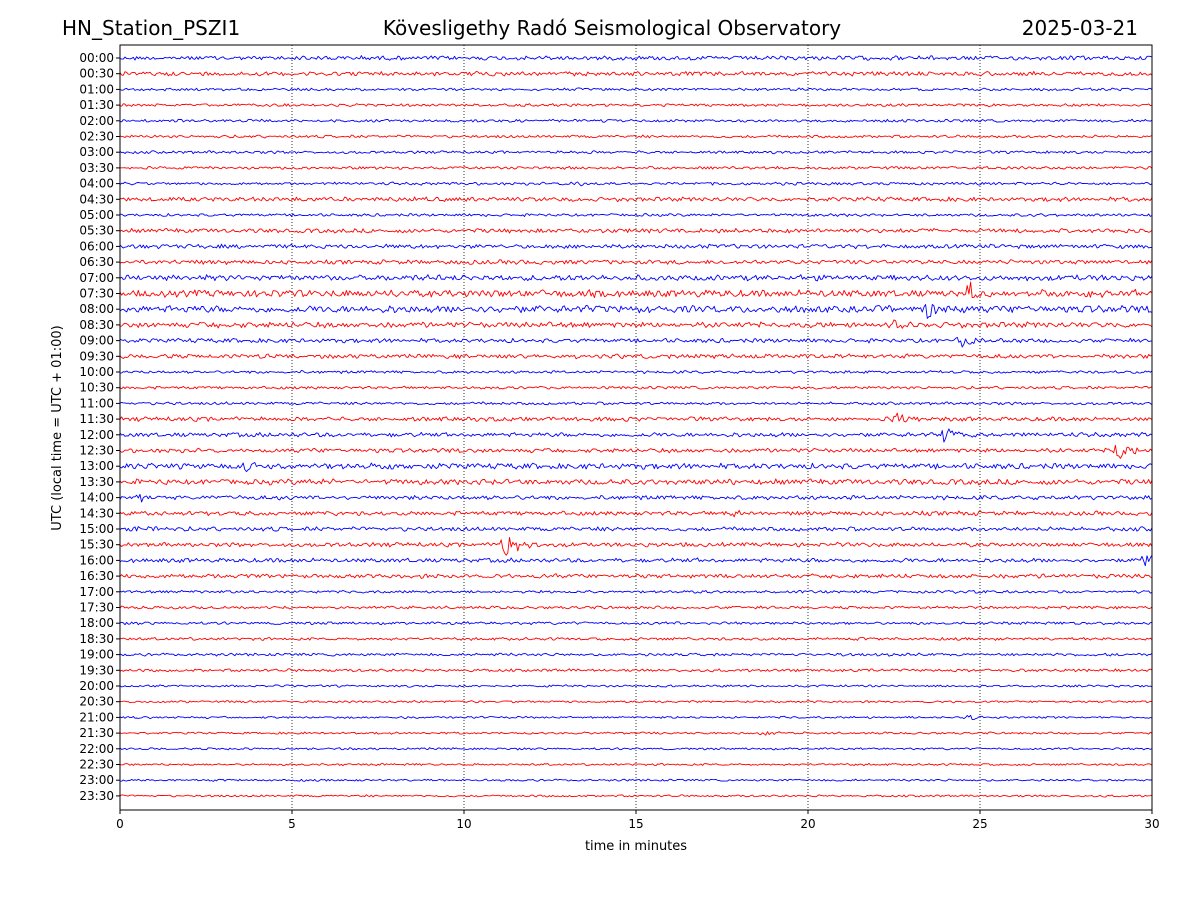 The height and width of the screenshot is (900, 1200). What do you see at coordinates (636, 342) in the screenshot?
I see `trace-09:00` at bounding box center [636, 342].